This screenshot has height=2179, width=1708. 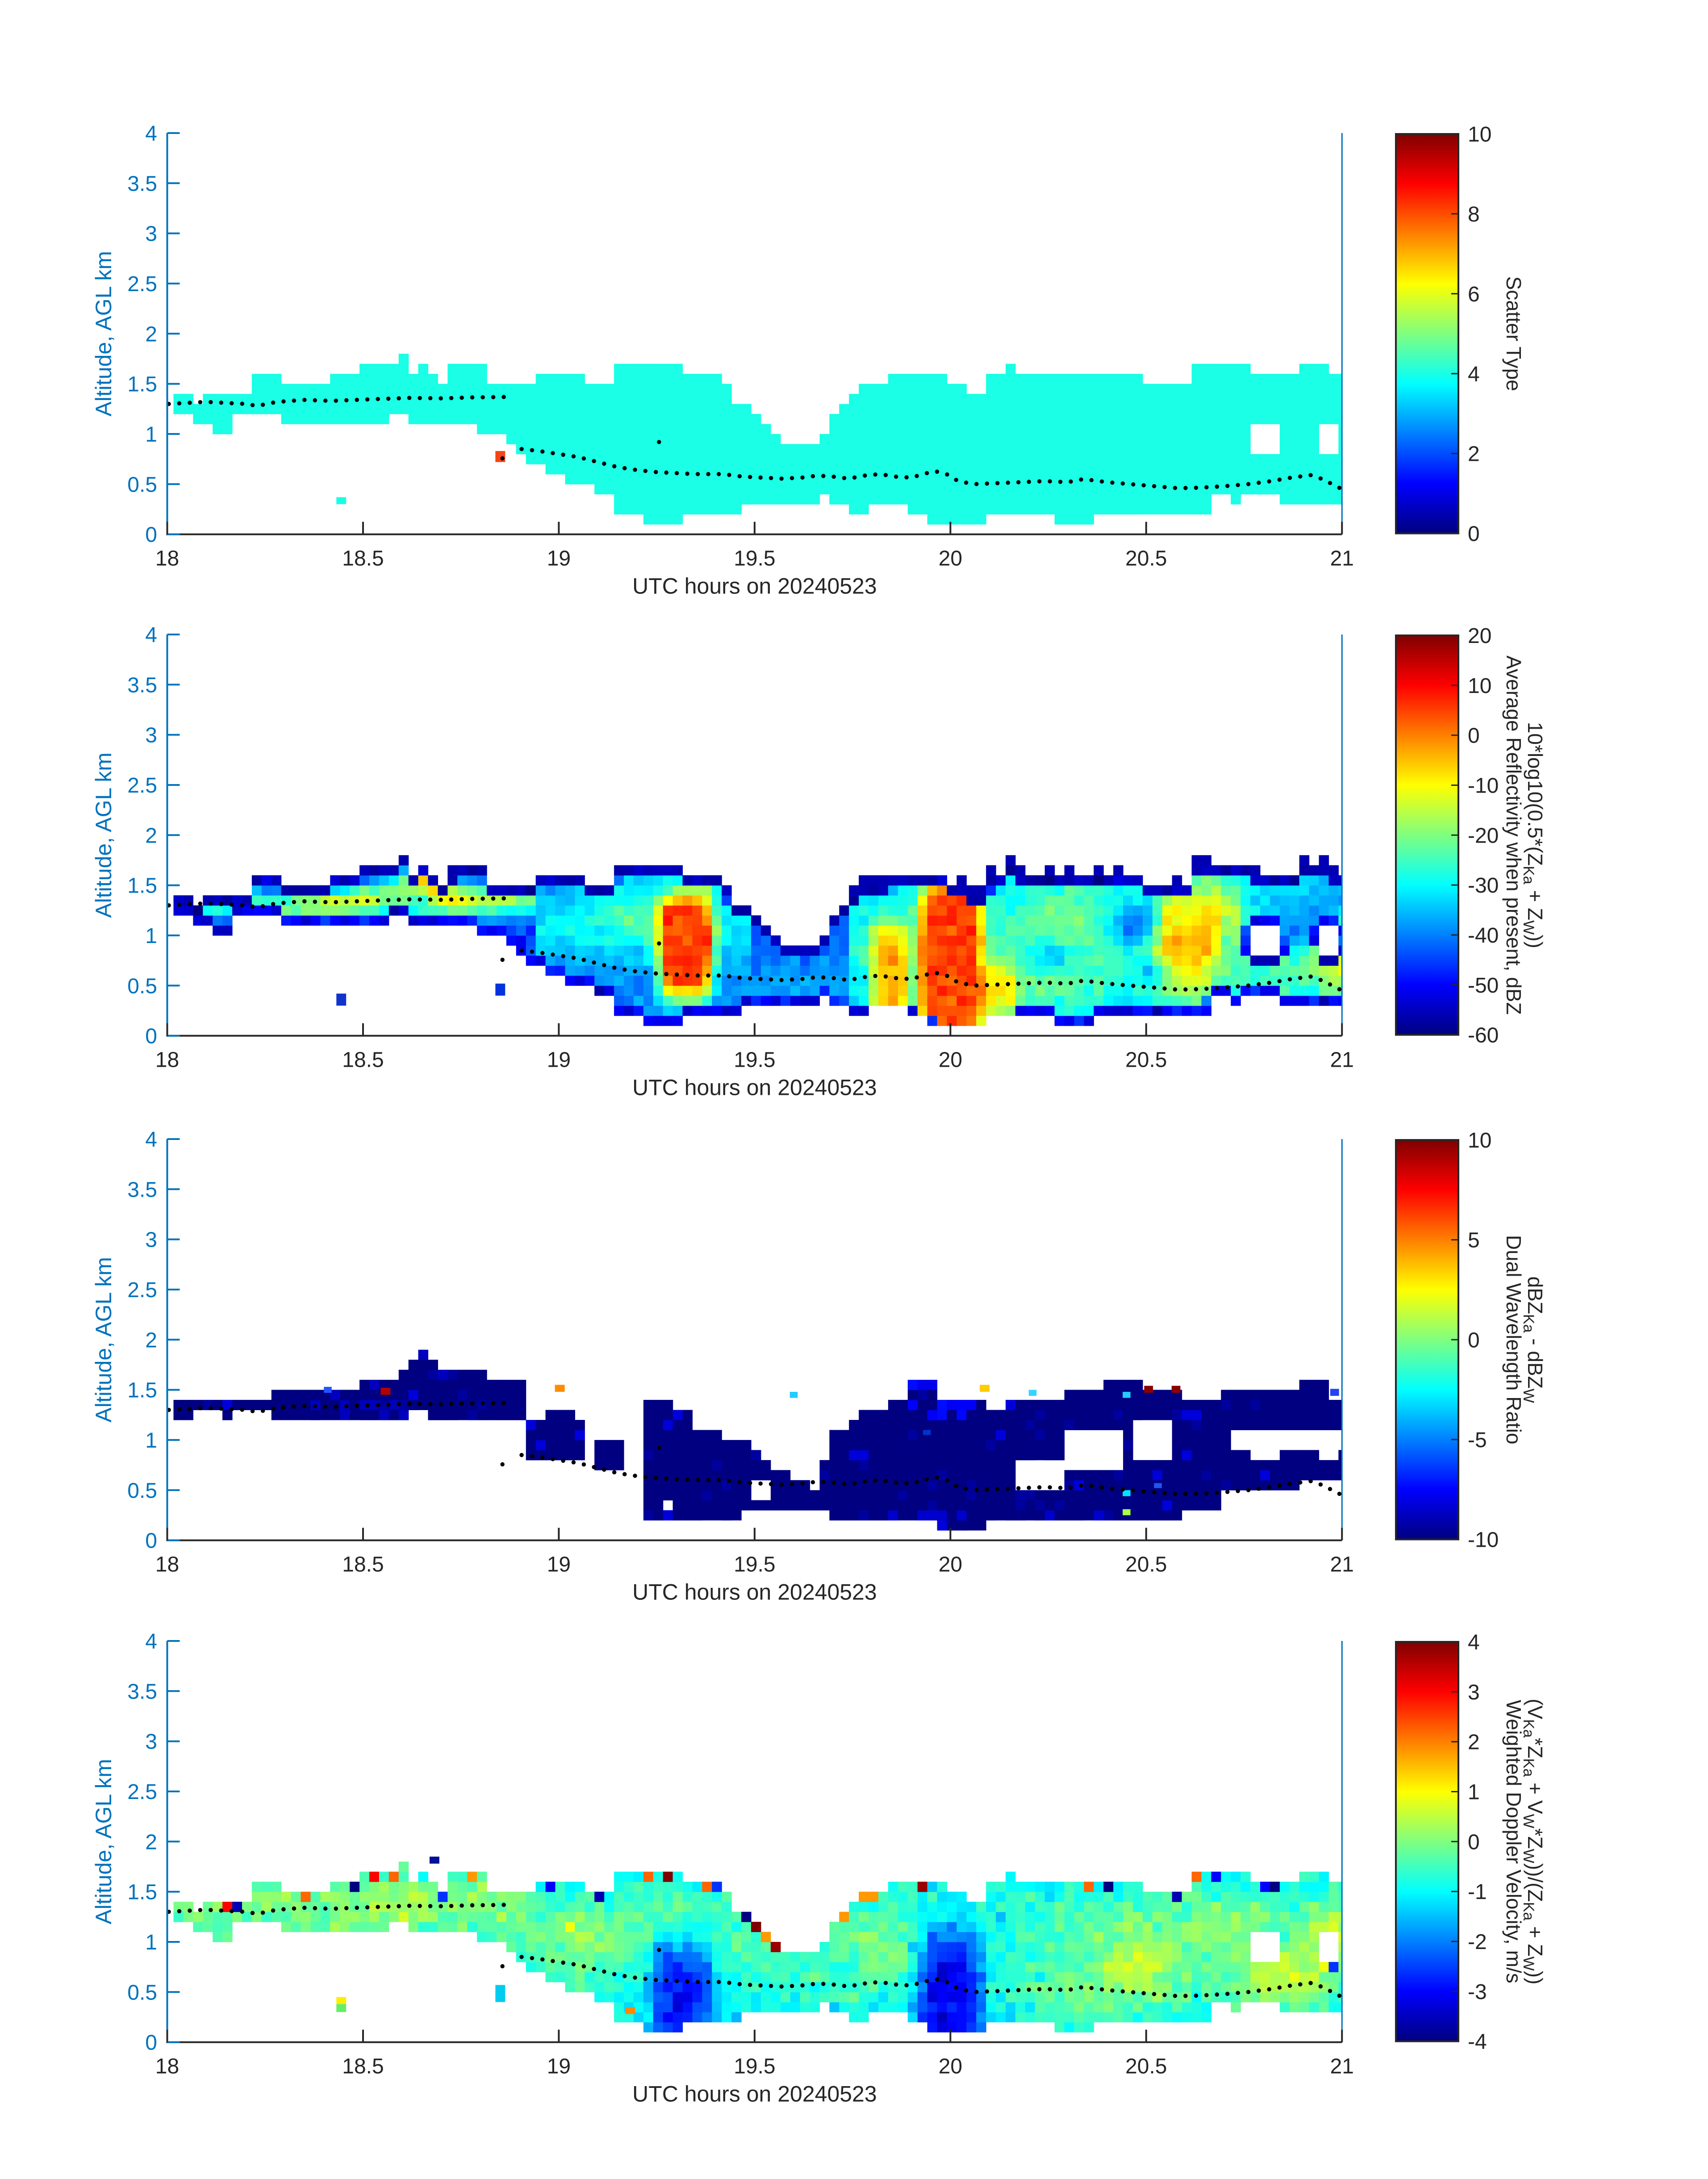 I want to click on svg-text: -30, so click(x=1483, y=885).